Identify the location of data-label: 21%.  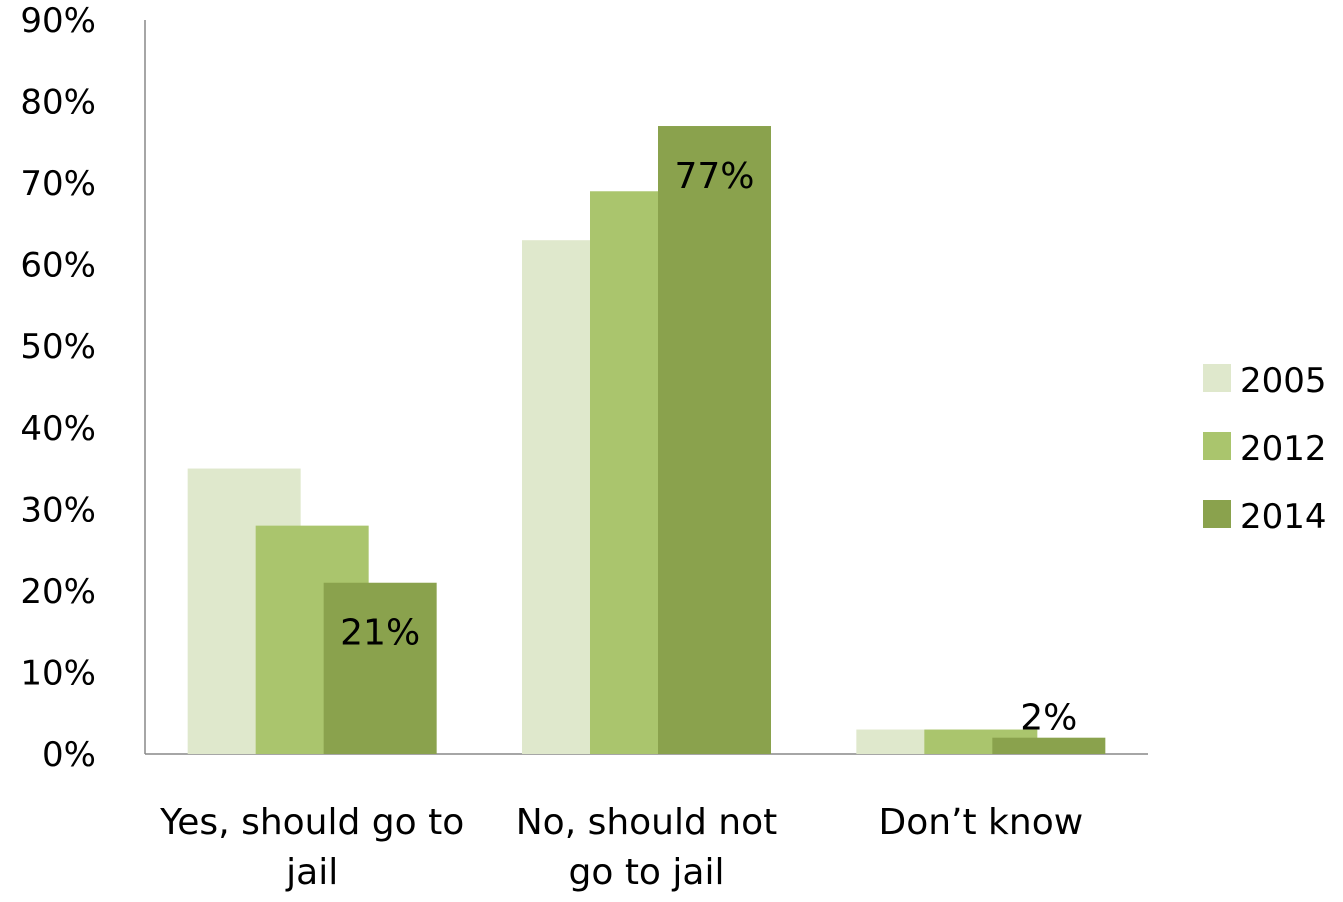
(380, 633).